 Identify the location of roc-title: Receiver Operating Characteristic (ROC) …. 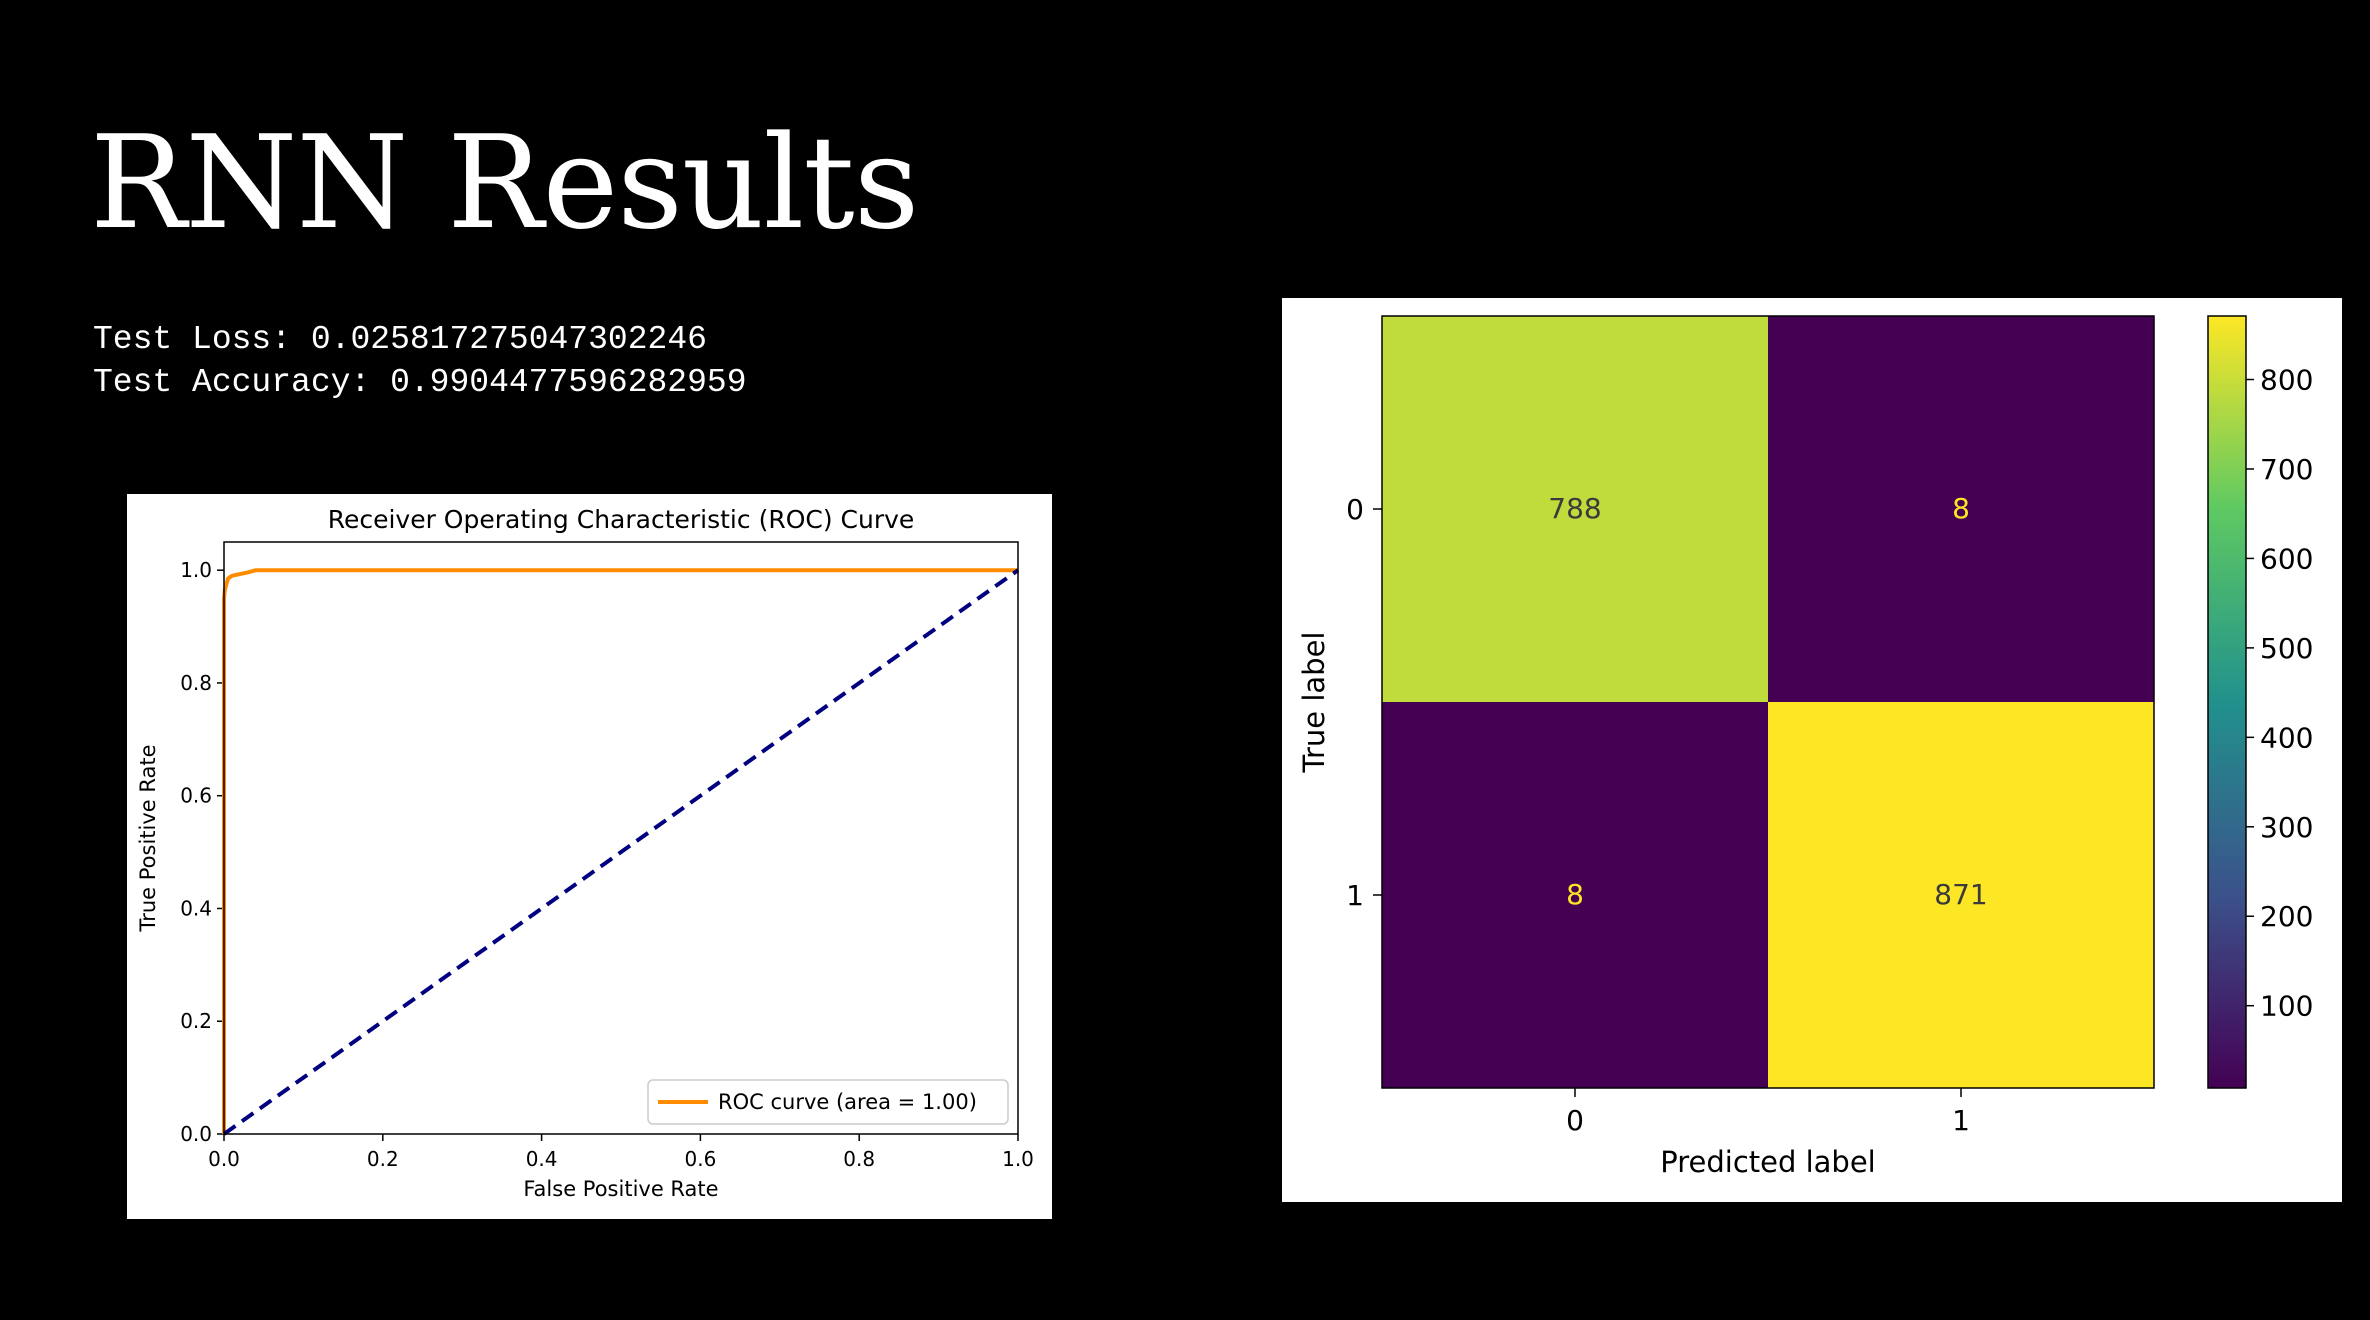
(621, 519).